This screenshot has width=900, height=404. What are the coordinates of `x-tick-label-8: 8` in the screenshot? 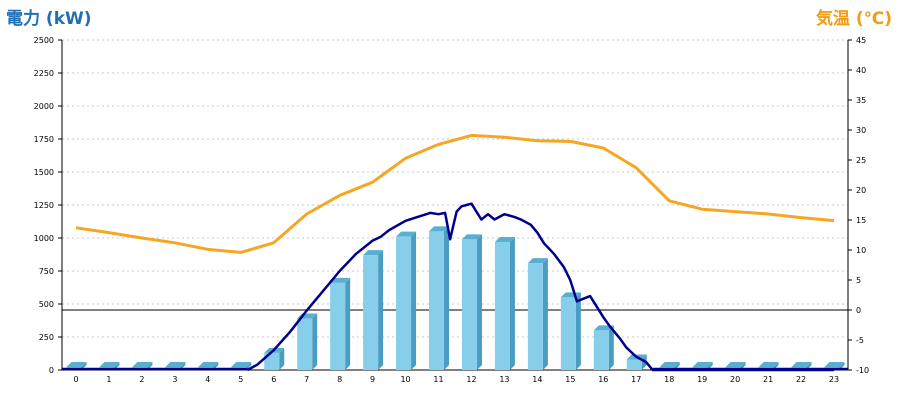 It's located at (339, 379).